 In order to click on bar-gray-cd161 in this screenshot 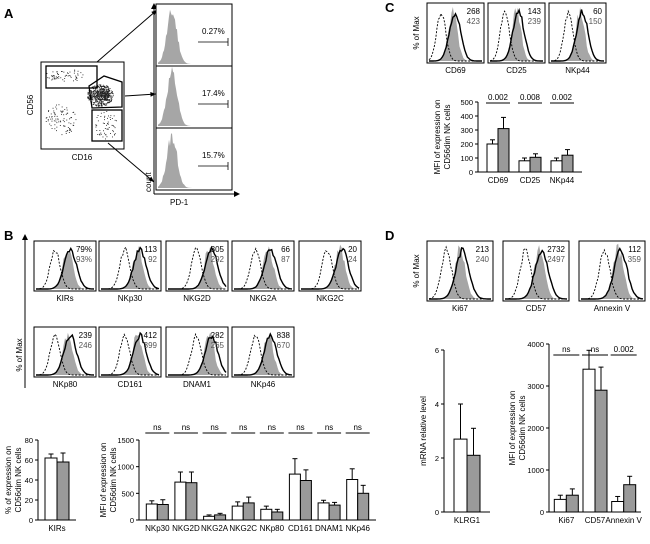, I will do `click(305, 500)`.